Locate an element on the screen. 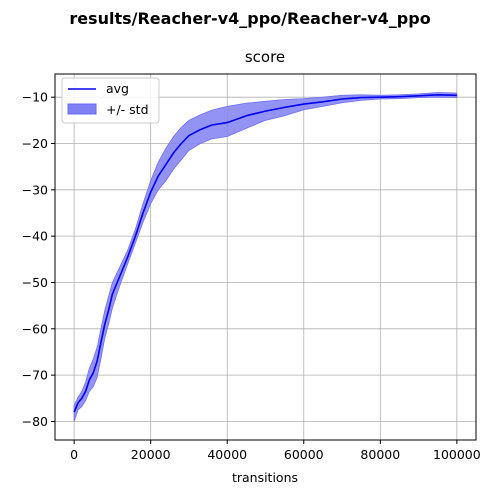 This screenshot has height=500, width=500. legend-std-label: +/- std is located at coordinates (127, 109).